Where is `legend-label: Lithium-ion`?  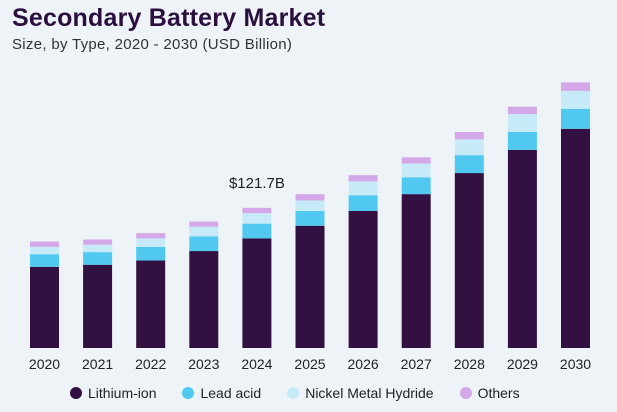
legend-label: Lithium-ion is located at coordinates (122, 393).